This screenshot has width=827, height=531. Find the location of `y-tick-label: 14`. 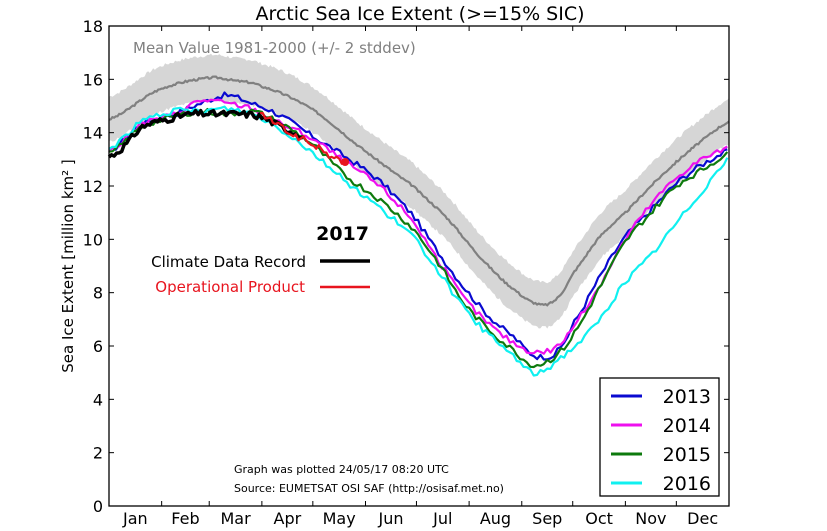

y-tick-label: 14 is located at coordinates (93, 133).